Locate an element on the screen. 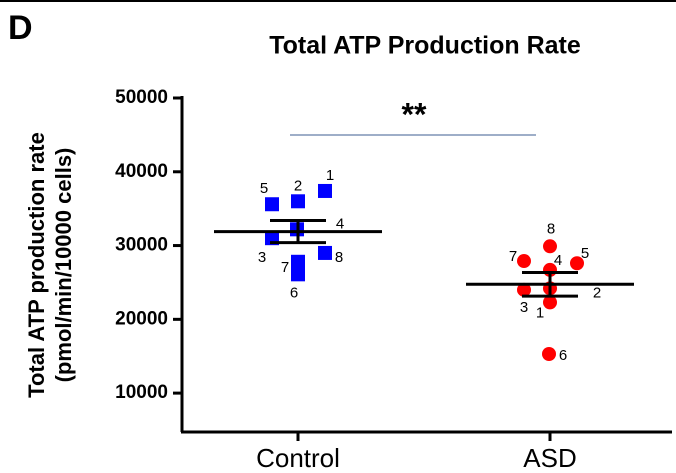  x-tick-label: ASD is located at coordinates (549, 458).